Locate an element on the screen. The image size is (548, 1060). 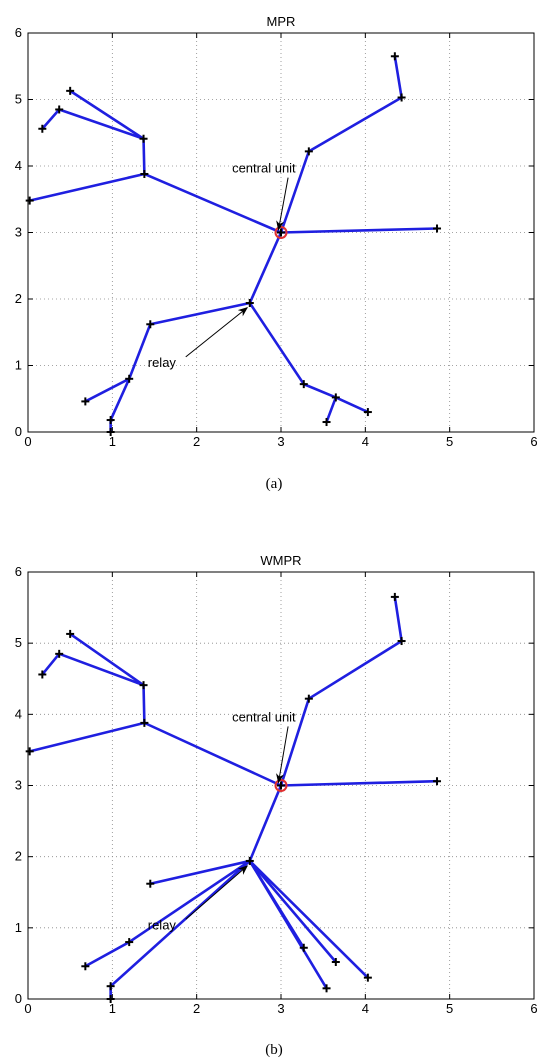
chart-title: MPR is located at coordinates (281, 21).